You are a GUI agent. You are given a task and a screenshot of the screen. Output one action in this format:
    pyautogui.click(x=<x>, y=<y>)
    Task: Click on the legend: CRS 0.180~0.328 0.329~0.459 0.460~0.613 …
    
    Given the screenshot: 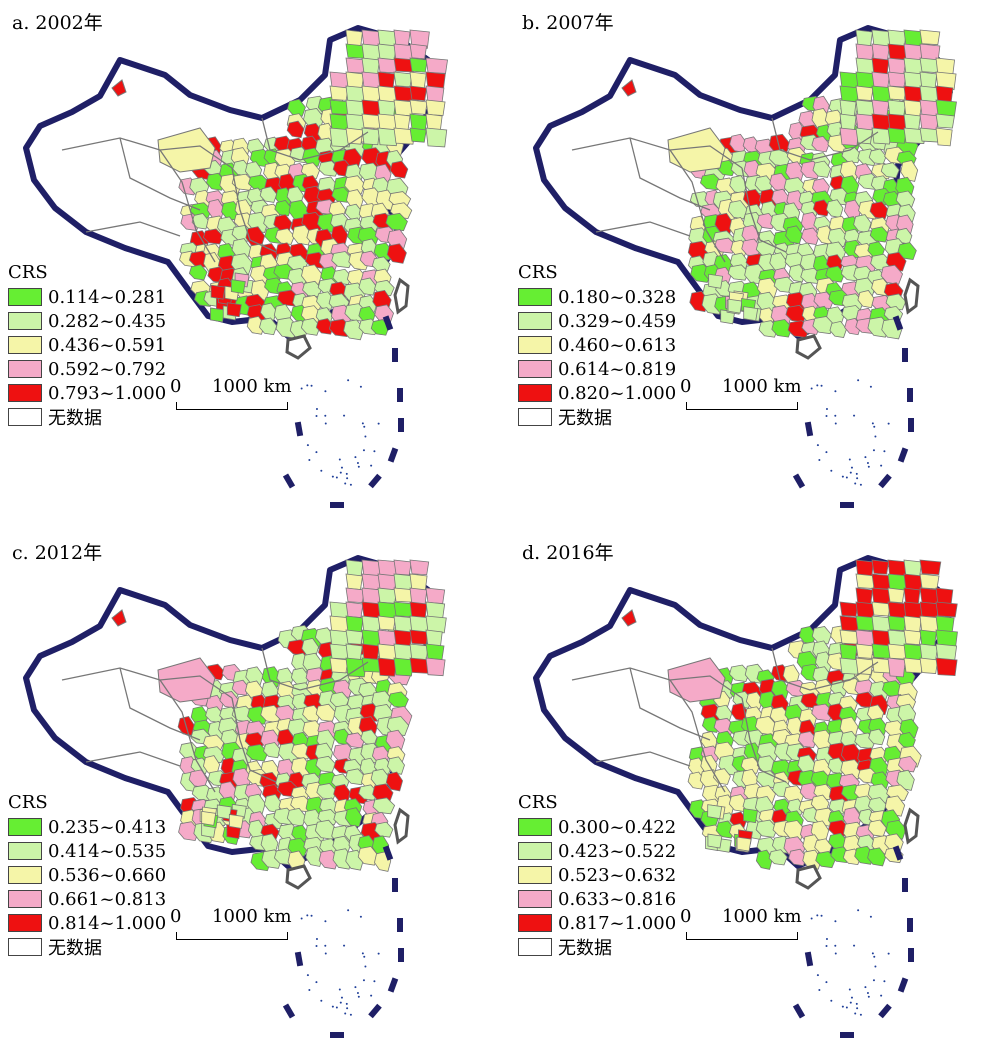 What is the action you would take?
    pyautogui.click(x=597, y=345)
    